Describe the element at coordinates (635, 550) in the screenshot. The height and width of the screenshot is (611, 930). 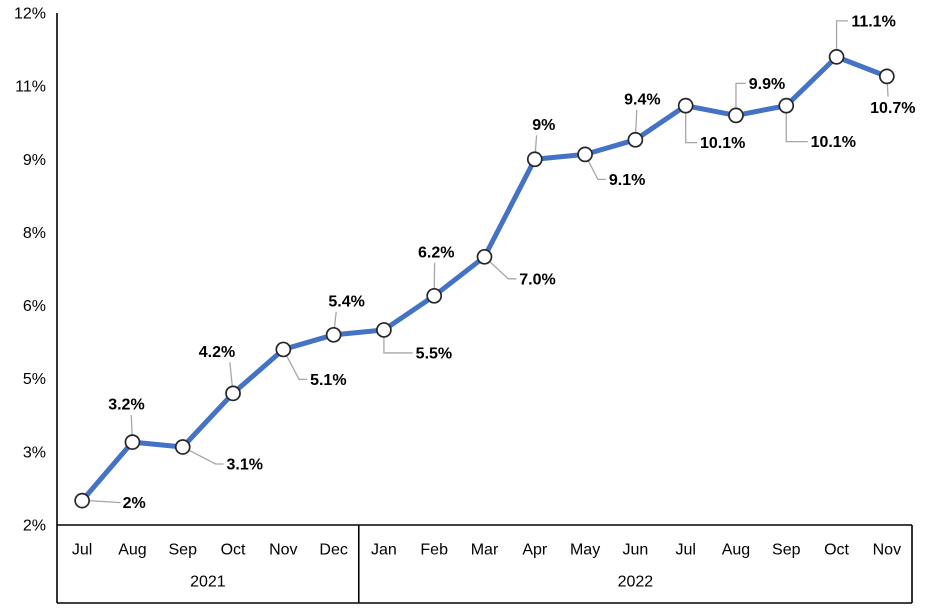
I see `x-axis-month-label: Jun` at that location.